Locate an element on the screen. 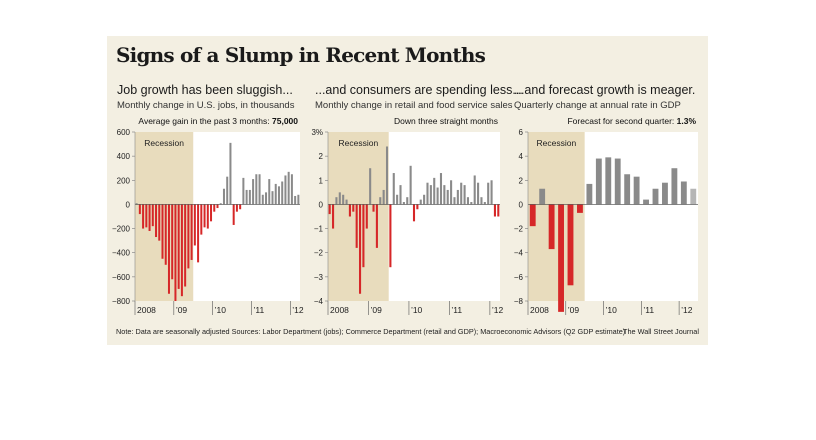 The width and height of the screenshot is (816, 440). panel-1-annotation-value: 75,000 is located at coordinates (285, 121).